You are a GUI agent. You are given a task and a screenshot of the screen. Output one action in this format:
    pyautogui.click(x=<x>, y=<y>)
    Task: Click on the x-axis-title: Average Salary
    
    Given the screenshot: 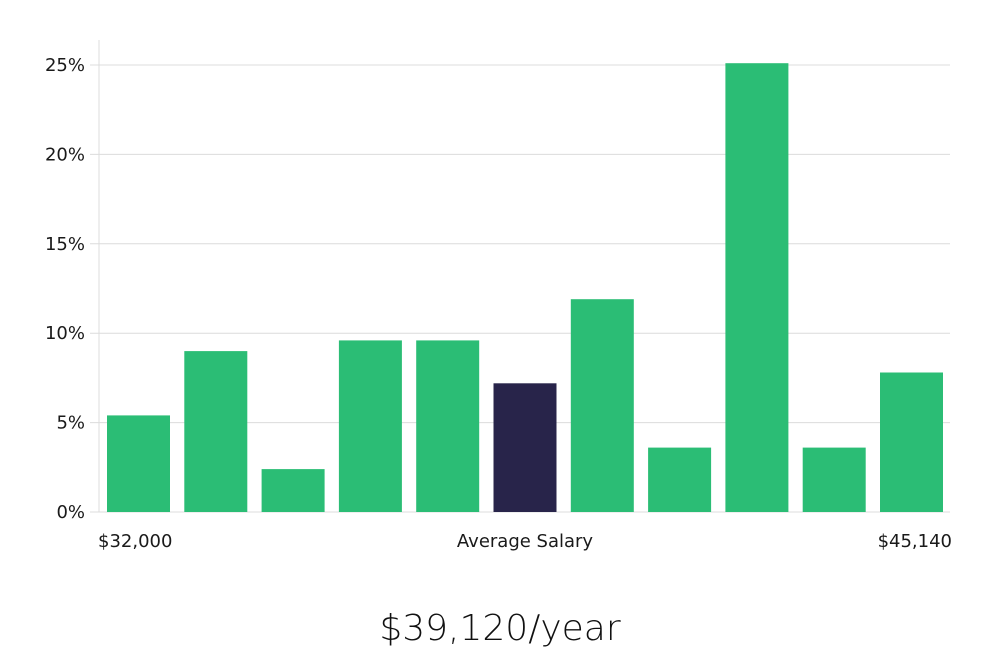 What is the action you would take?
    pyautogui.click(x=525, y=541)
    